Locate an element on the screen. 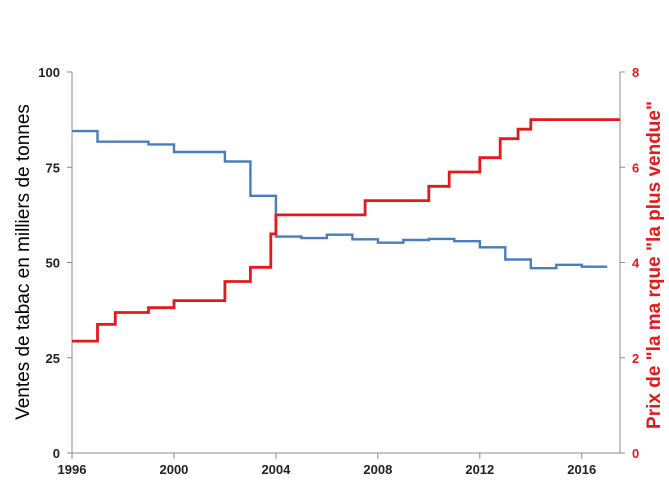 The width and height of the screenshot is (669, 501). x-tick-label: 2016 is located at coordinates (581, 469).